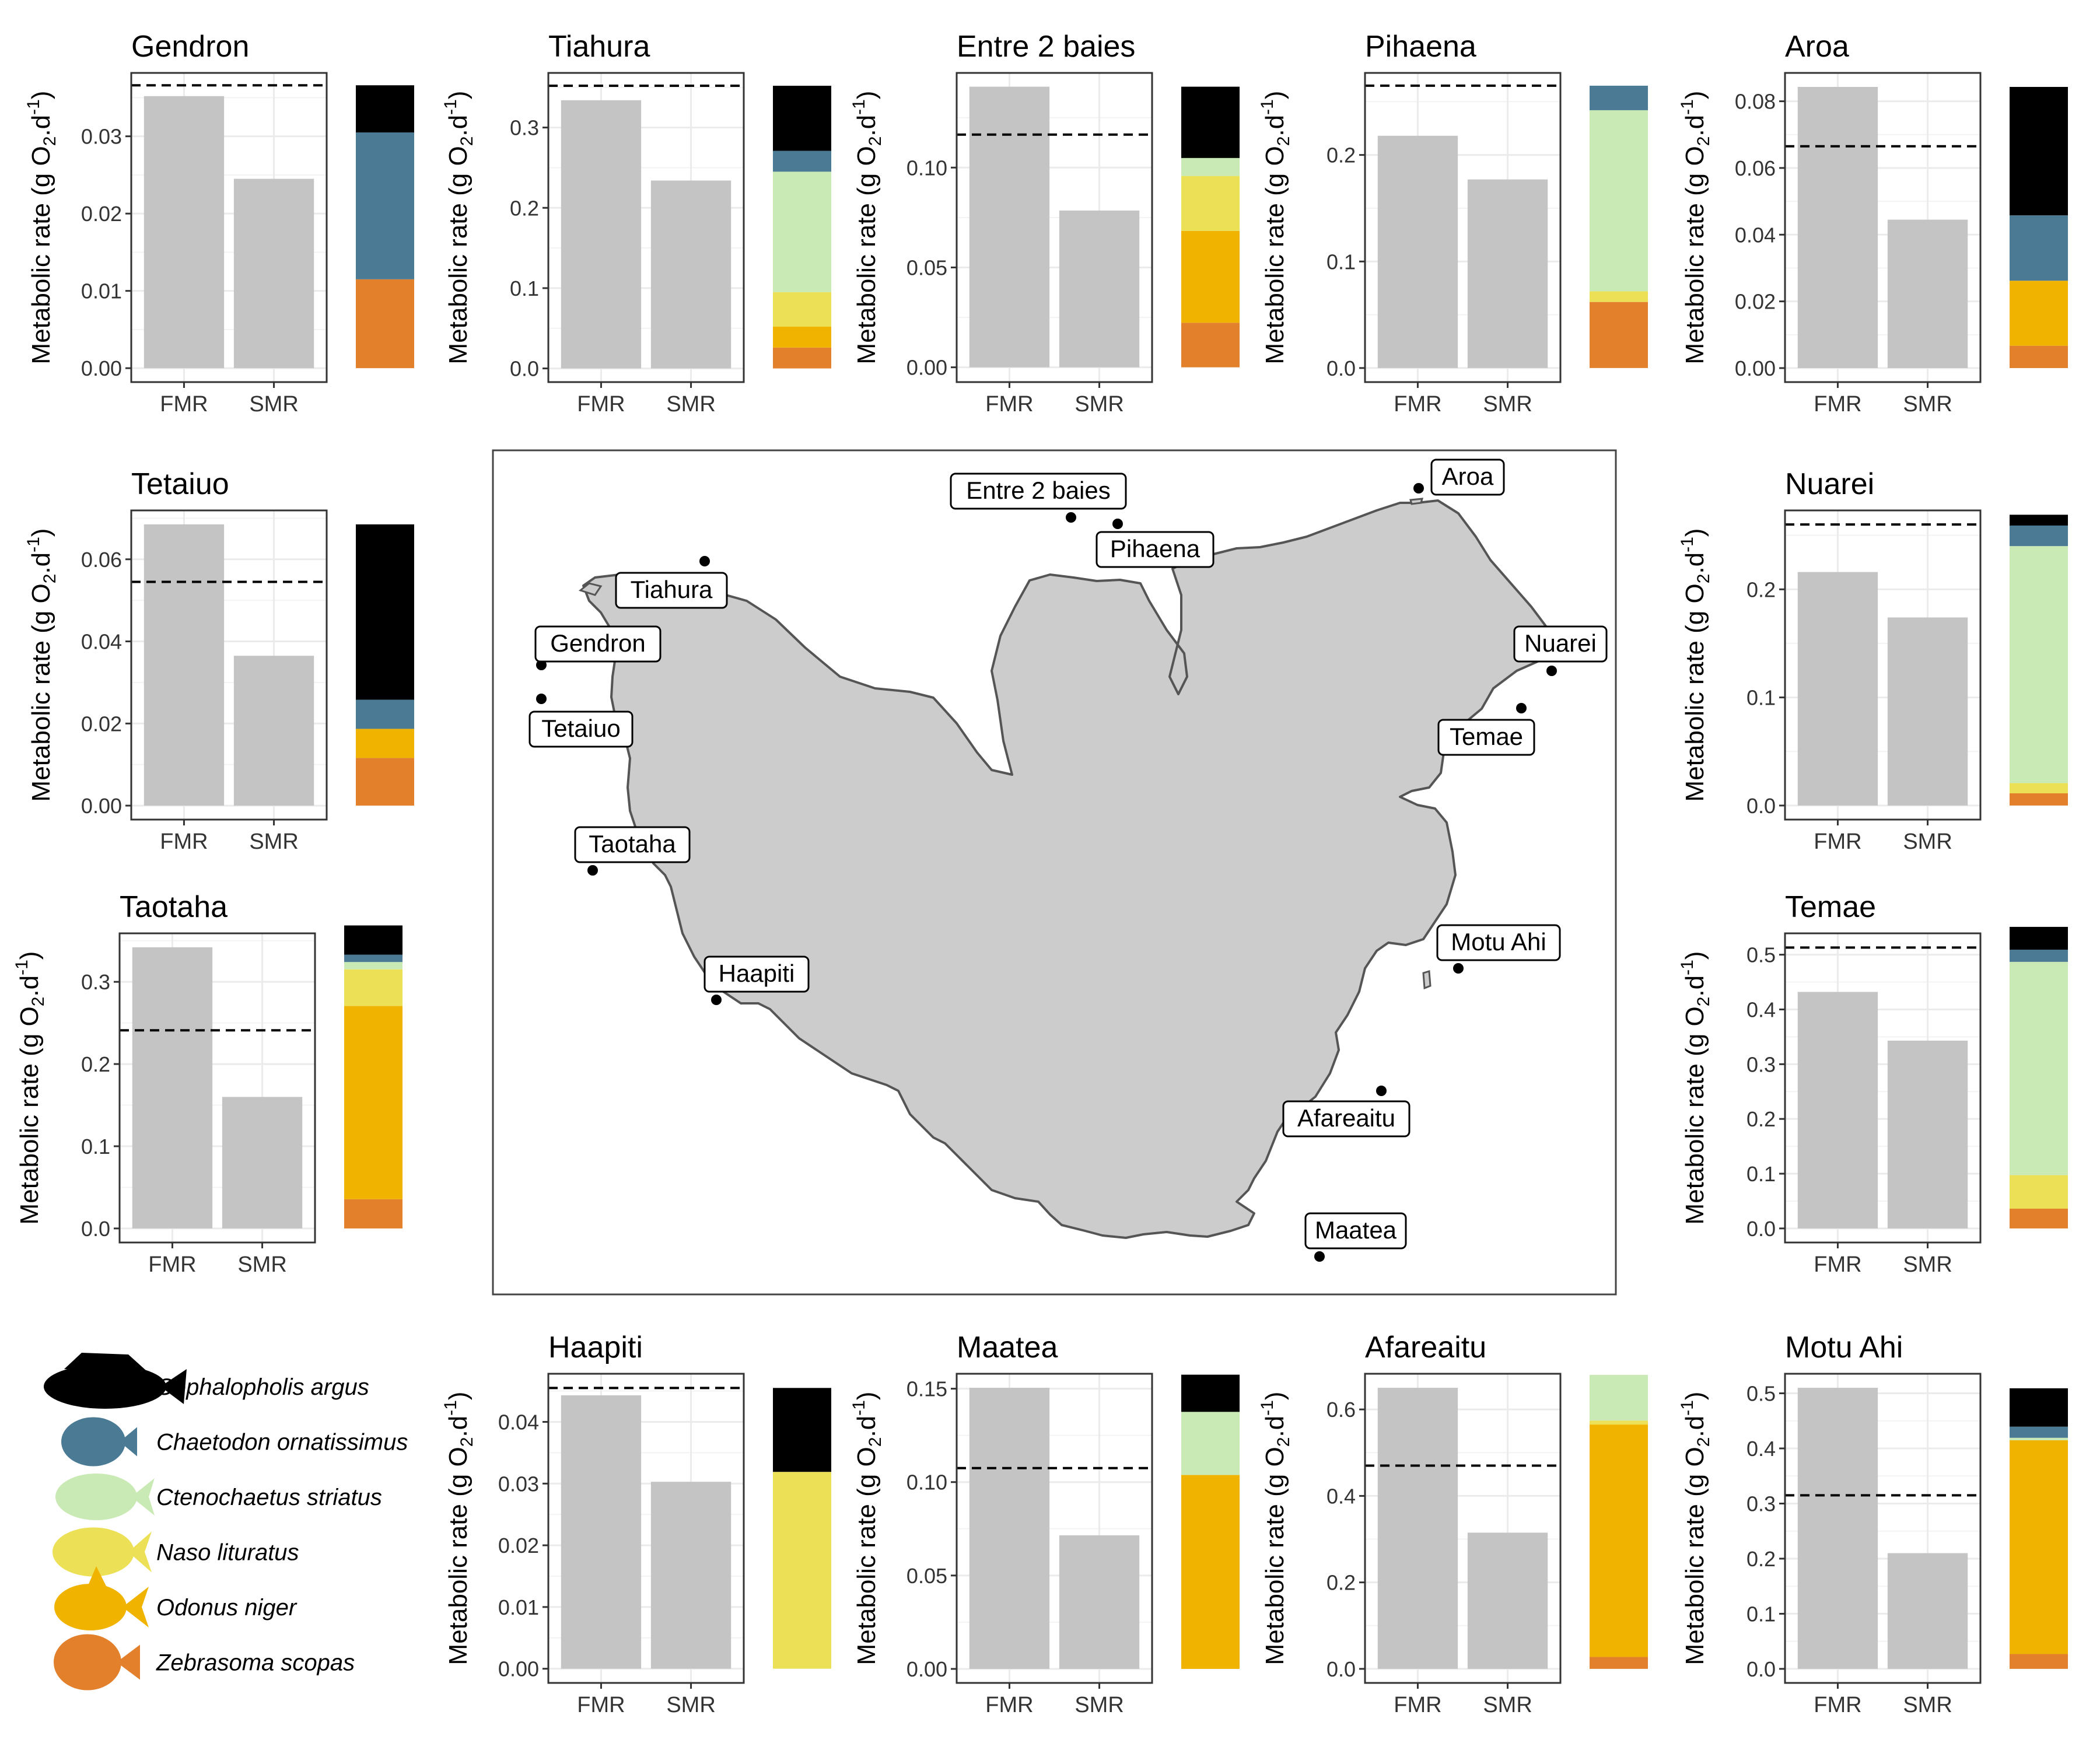  Describe the element at coordinates (256, 1663) in the screenshot. I see `legend-label: Zebrasoma scopas` at that location.